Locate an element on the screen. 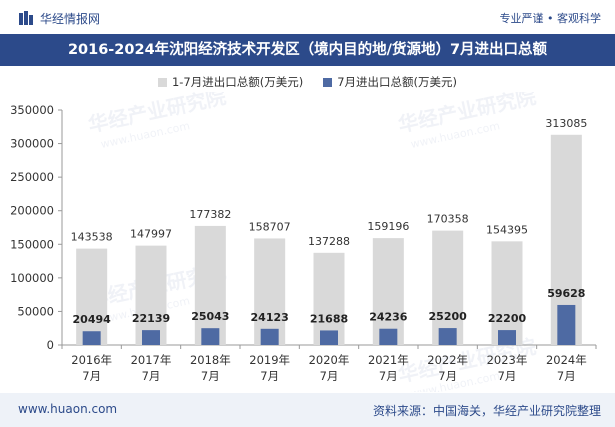 This screenshot has width=615, height=427. x-tick-label: 2019年 7月 is located at coordinates (269, 368).